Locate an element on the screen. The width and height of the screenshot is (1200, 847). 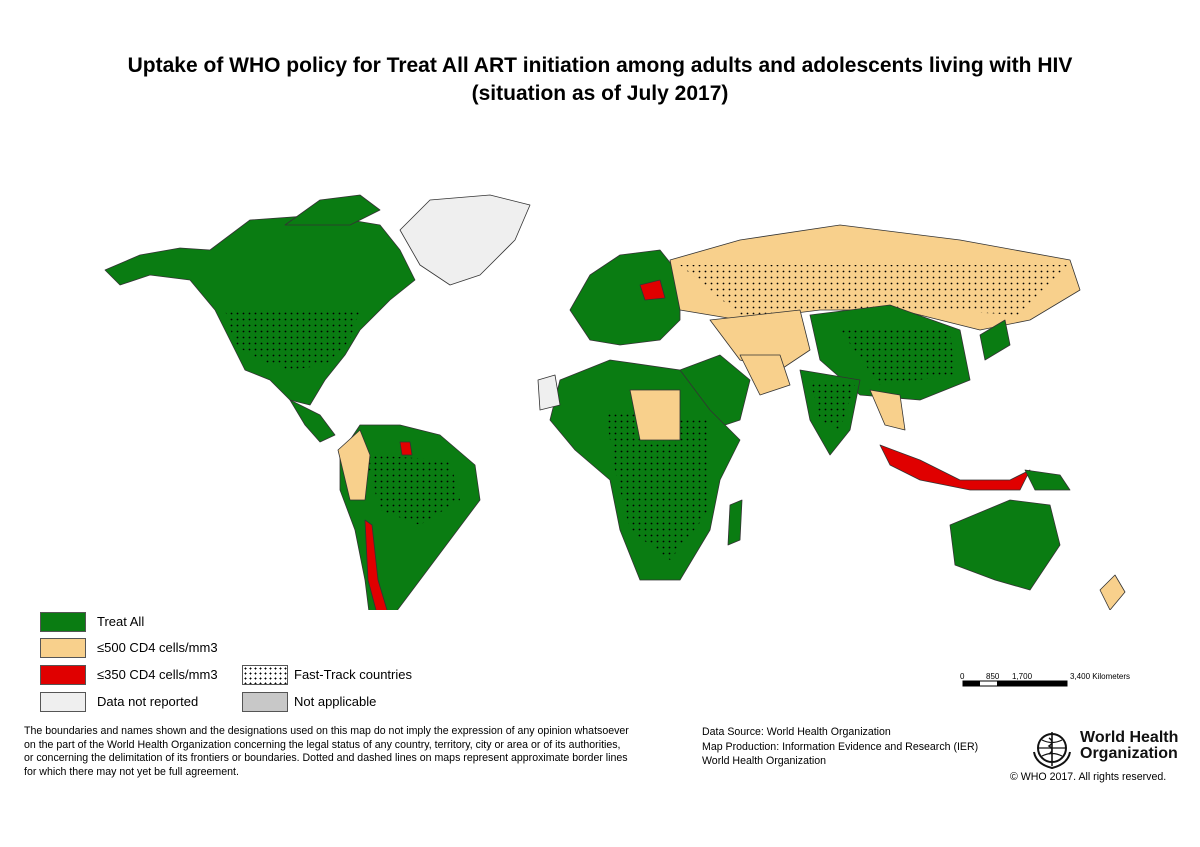
region-india-fasttrack is located at coordinates (832, 405).